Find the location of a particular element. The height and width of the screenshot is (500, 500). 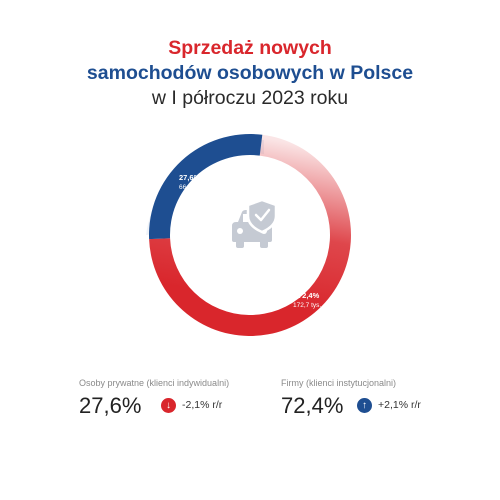

chart-subtitle: w I półroczu 2023 roku is located at coordinates (250, 98).